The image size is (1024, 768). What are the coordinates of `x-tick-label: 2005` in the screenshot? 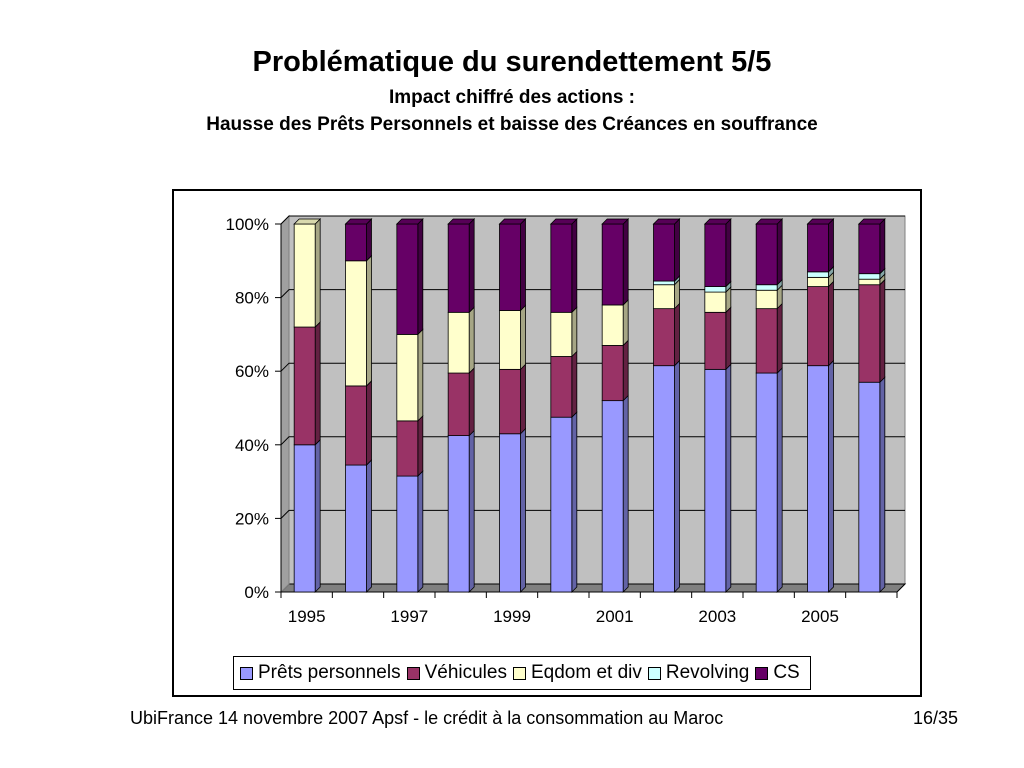 It's located at (820, 616).